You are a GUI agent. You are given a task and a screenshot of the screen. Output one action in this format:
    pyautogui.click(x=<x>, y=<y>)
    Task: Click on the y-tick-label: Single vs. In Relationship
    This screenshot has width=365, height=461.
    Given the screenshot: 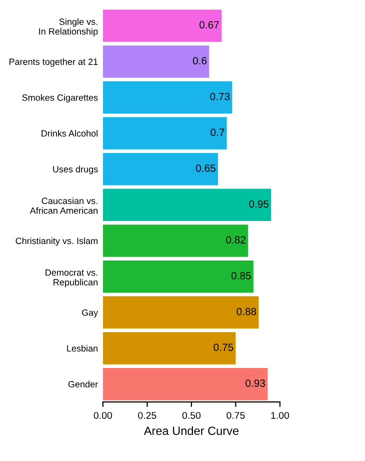 What is the action you would take?
    pyautogui.click(x=68, y=27)
    